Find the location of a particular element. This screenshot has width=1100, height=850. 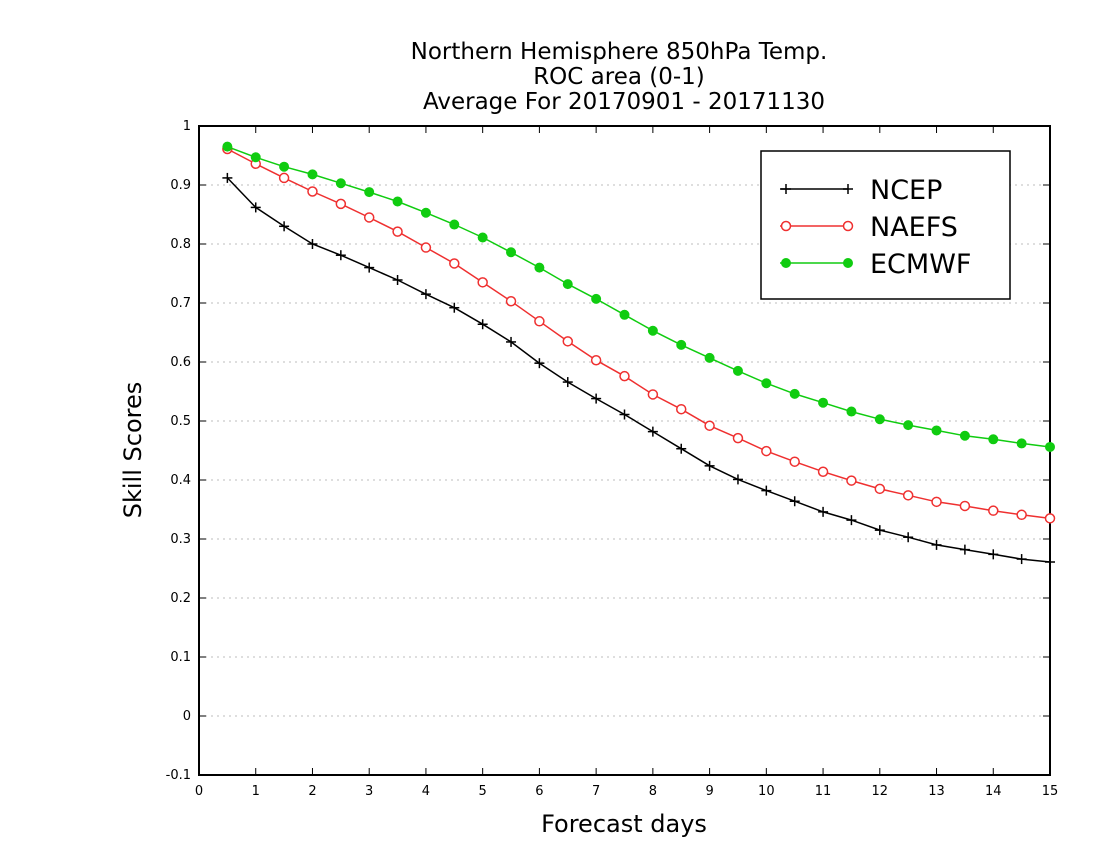

x-tick-label: 4 is located at coordinates (426, 791).